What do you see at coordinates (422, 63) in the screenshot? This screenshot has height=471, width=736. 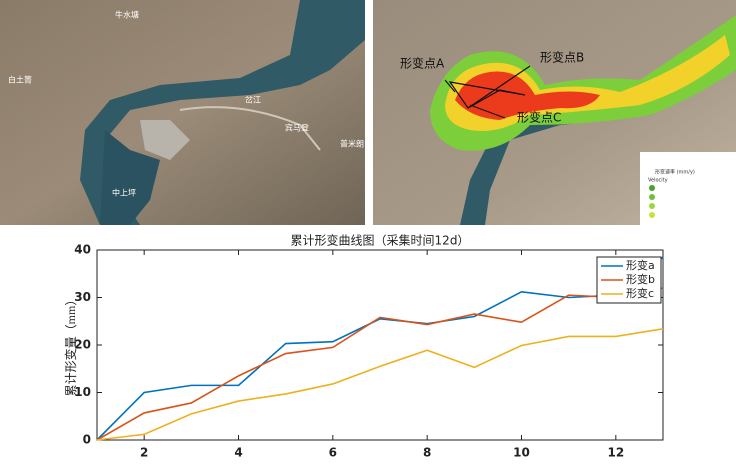 I see `map-label: 形变点A` at bounding box center [422, 63].